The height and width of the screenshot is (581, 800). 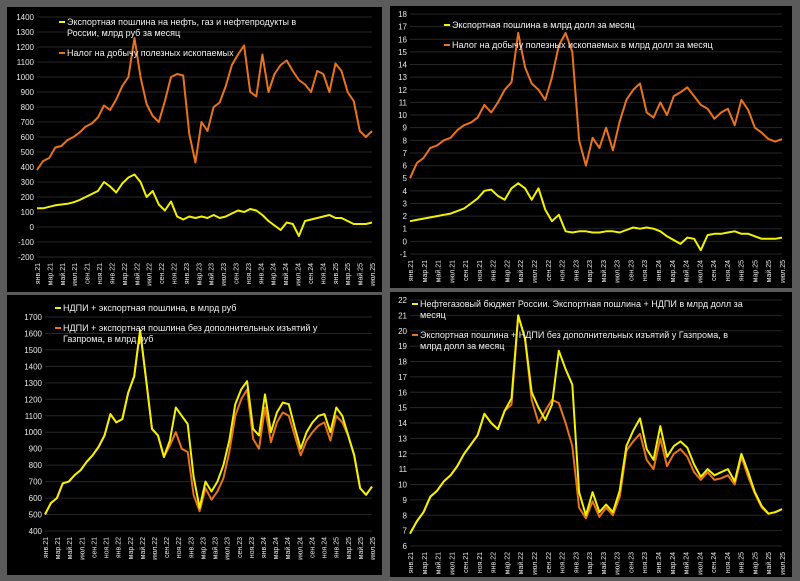 What do you see at coordinates (208, 422) in the screenshot?
I see `series-line-yellow` at bounding box center [208, 422].